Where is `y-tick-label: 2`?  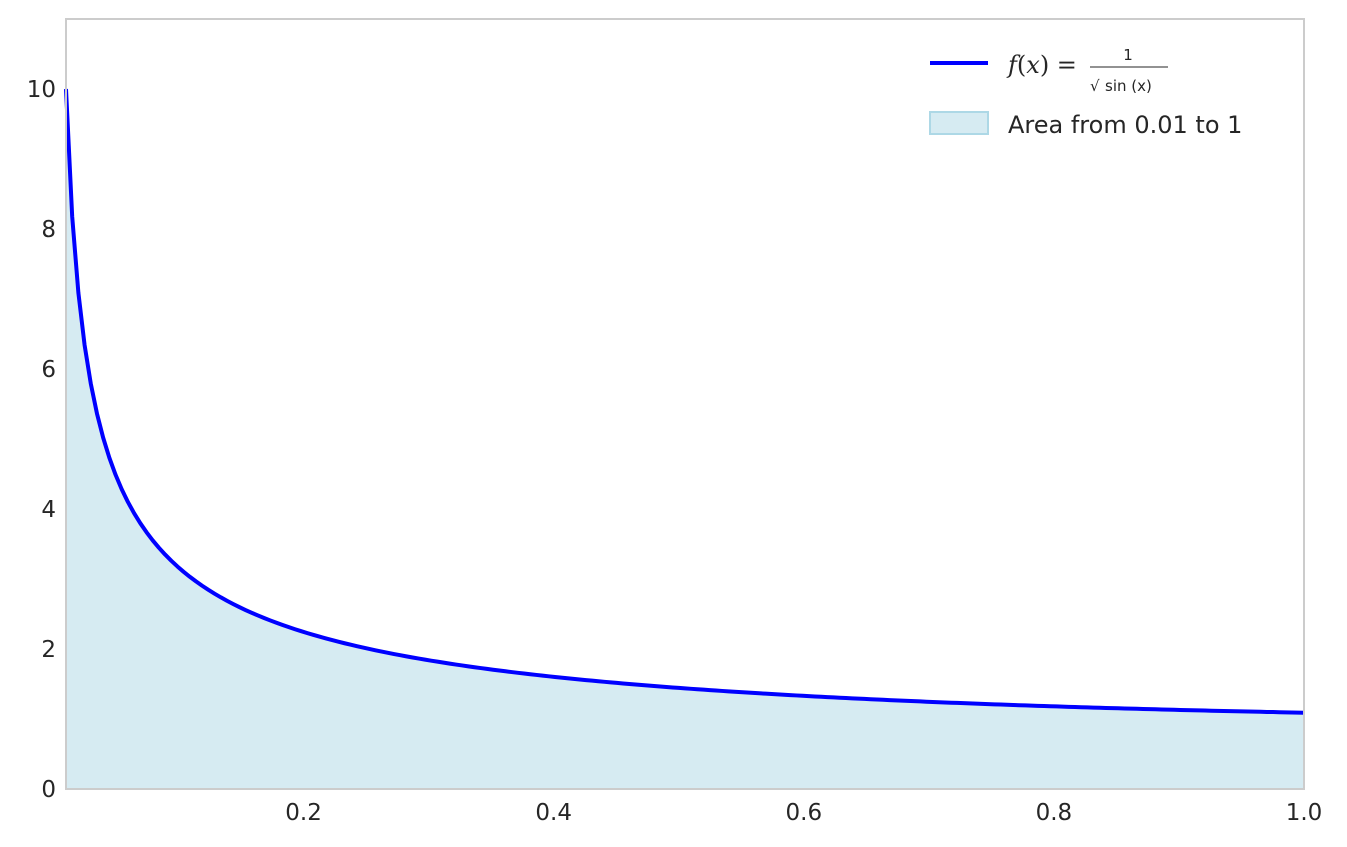
y-tick-label: 2 is located at coordinates (48, 650).